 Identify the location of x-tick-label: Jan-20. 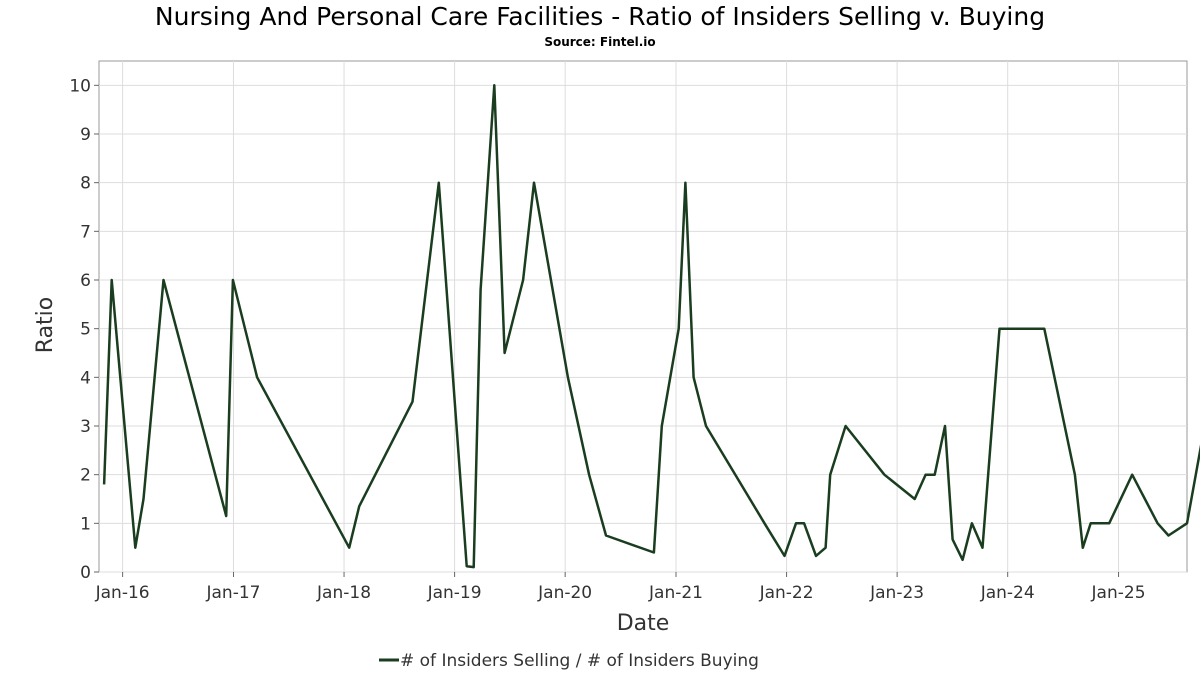
(564, 593).